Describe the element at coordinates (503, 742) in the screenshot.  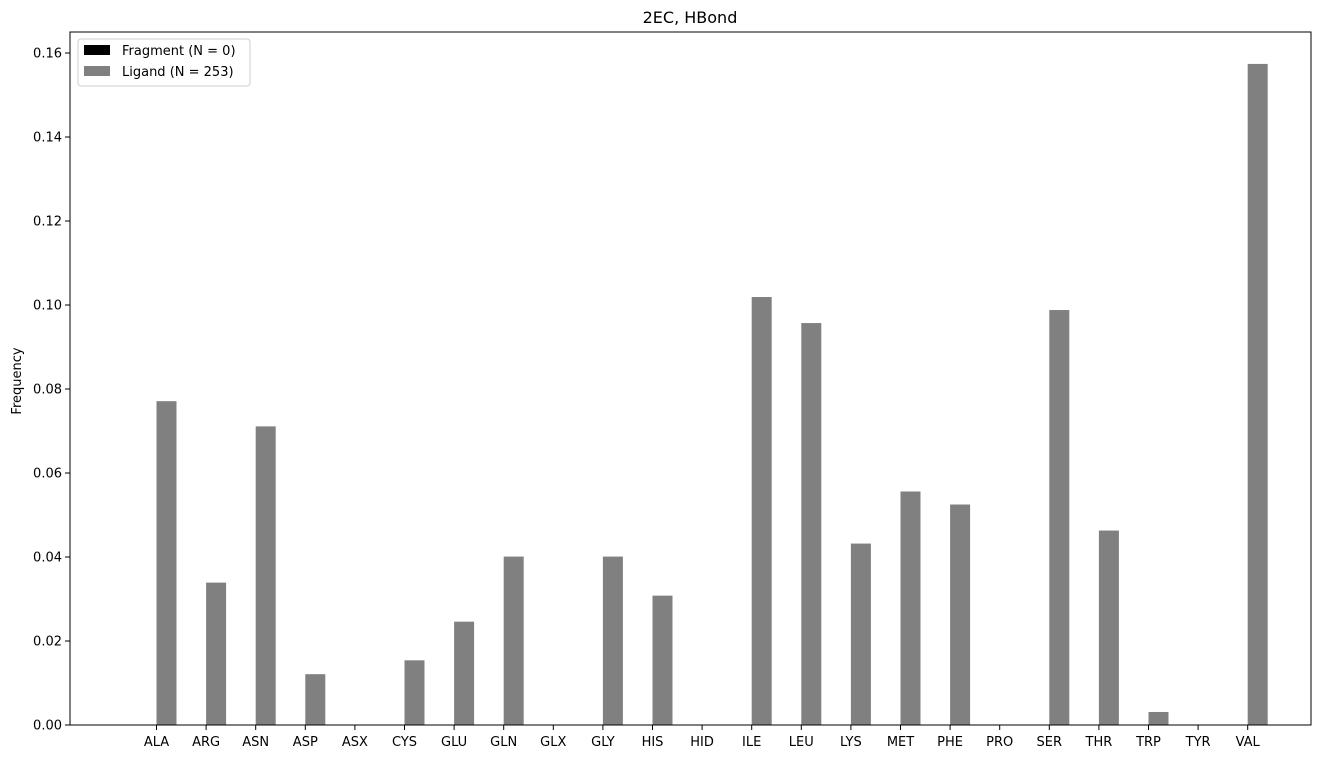
I see `x-tick-label: GLN` at that location.